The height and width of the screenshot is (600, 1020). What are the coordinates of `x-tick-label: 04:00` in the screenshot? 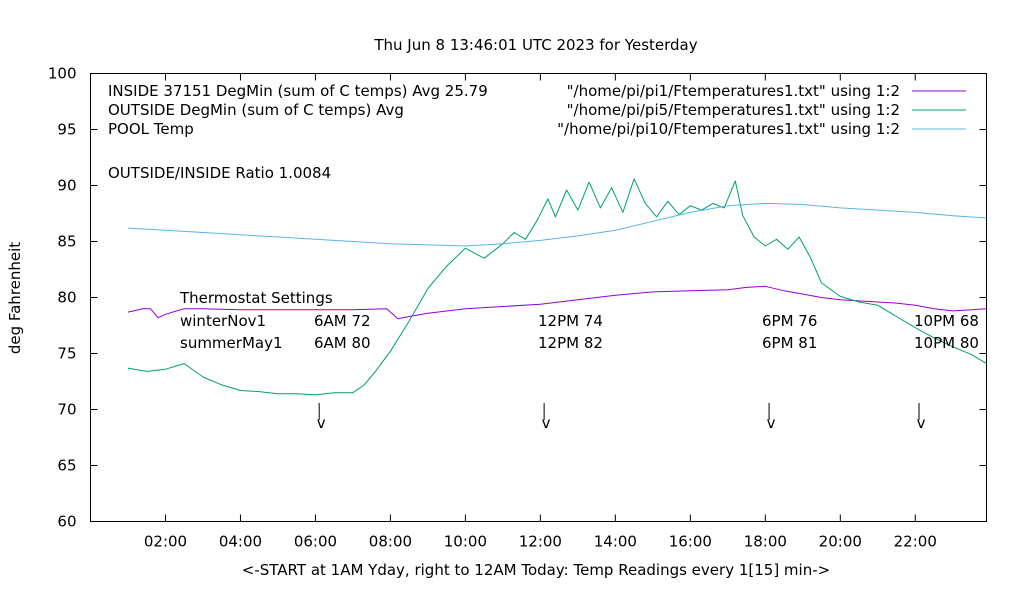 It's located at (240, 542).